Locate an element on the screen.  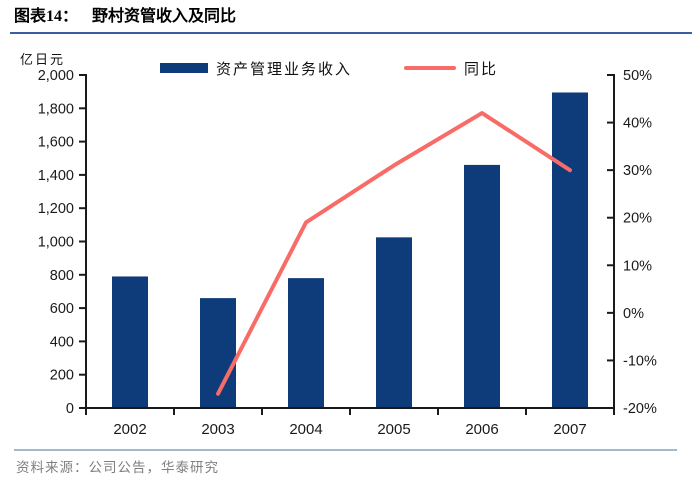
source-note: 资料来源：公司公告，华泰研究 is located at coordinates (117, 467).